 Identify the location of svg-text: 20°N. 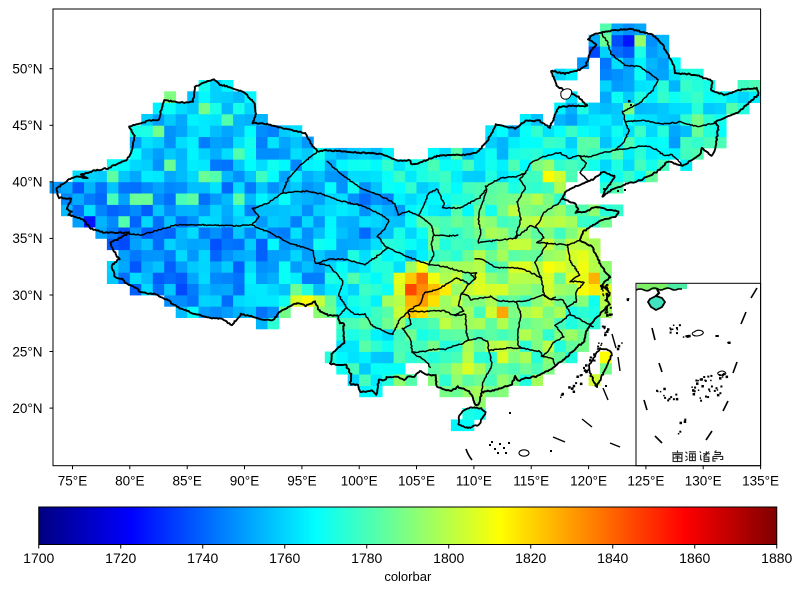
(27, 408).